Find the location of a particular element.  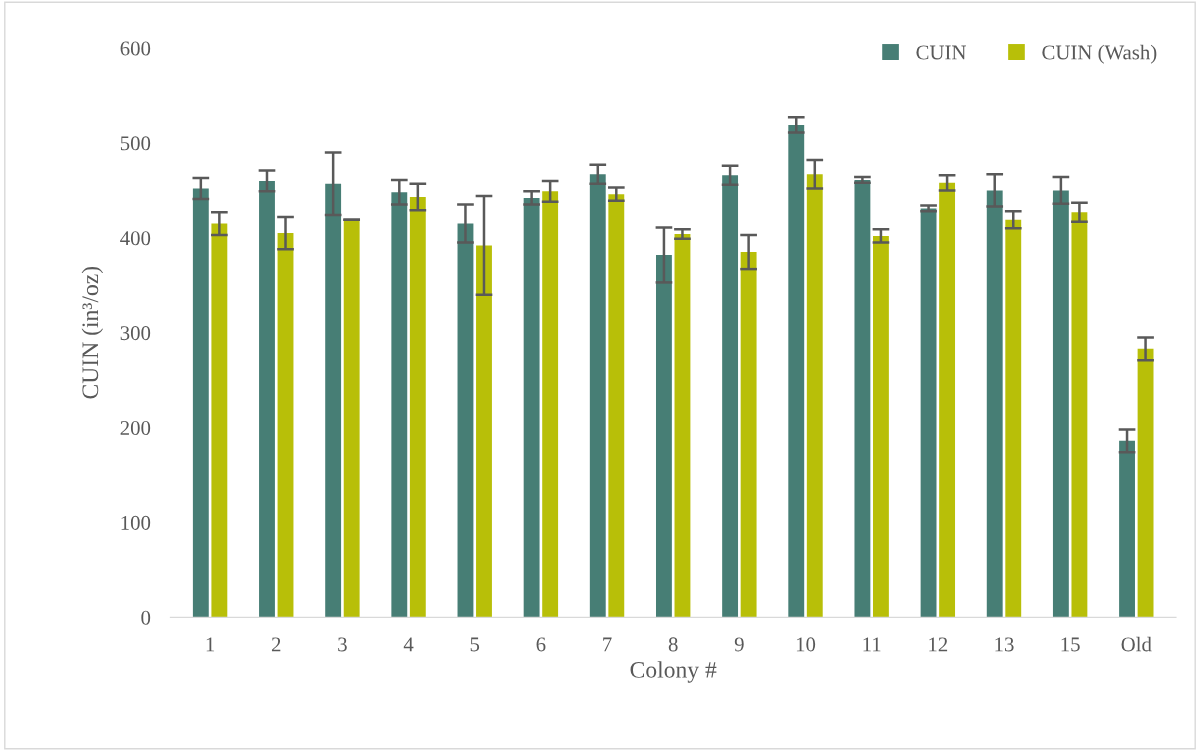

y-tick-label: 500 is located at coordinates (135, 143).